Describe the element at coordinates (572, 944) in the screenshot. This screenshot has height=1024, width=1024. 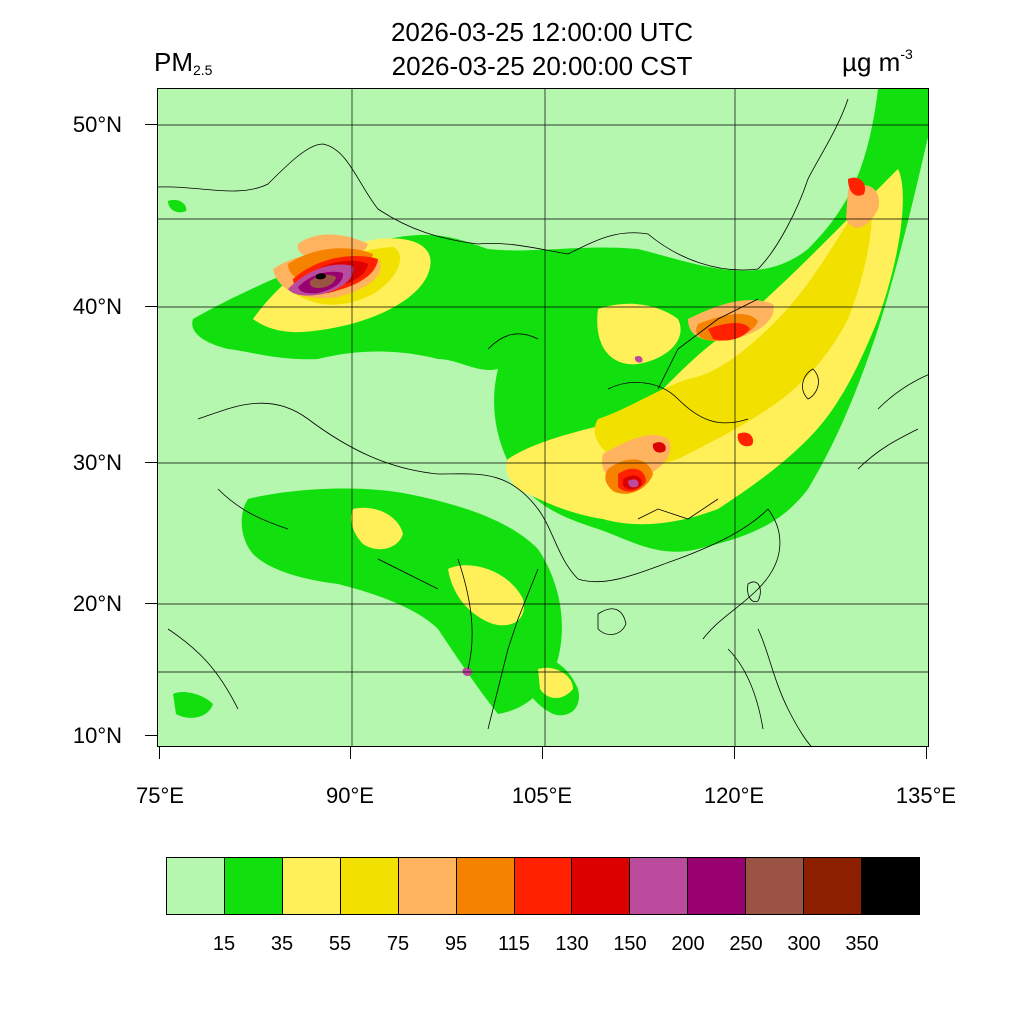
I see `legend-threshold-label: 130` at that location.